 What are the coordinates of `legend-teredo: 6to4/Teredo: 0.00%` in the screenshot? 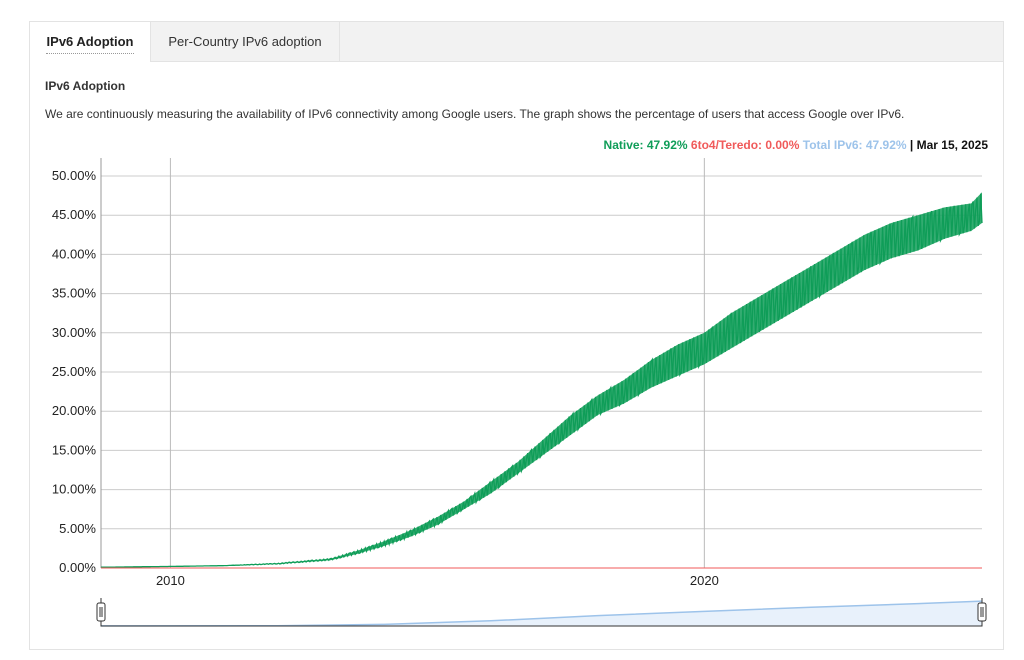 It's located at (745, 145).